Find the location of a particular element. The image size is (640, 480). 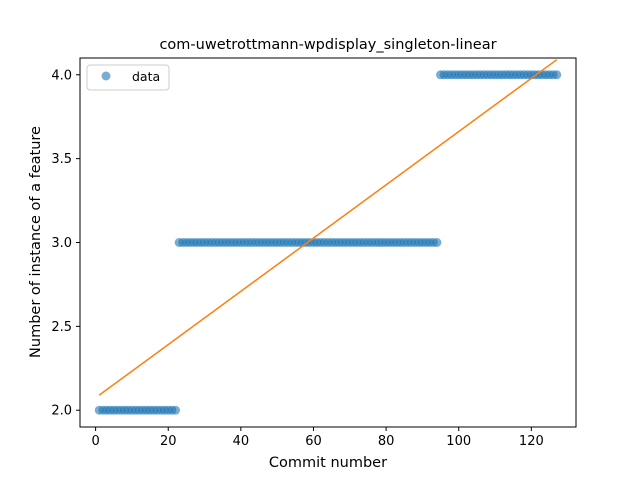

x-tick-label: 20 is located at coordinates (168, 441).